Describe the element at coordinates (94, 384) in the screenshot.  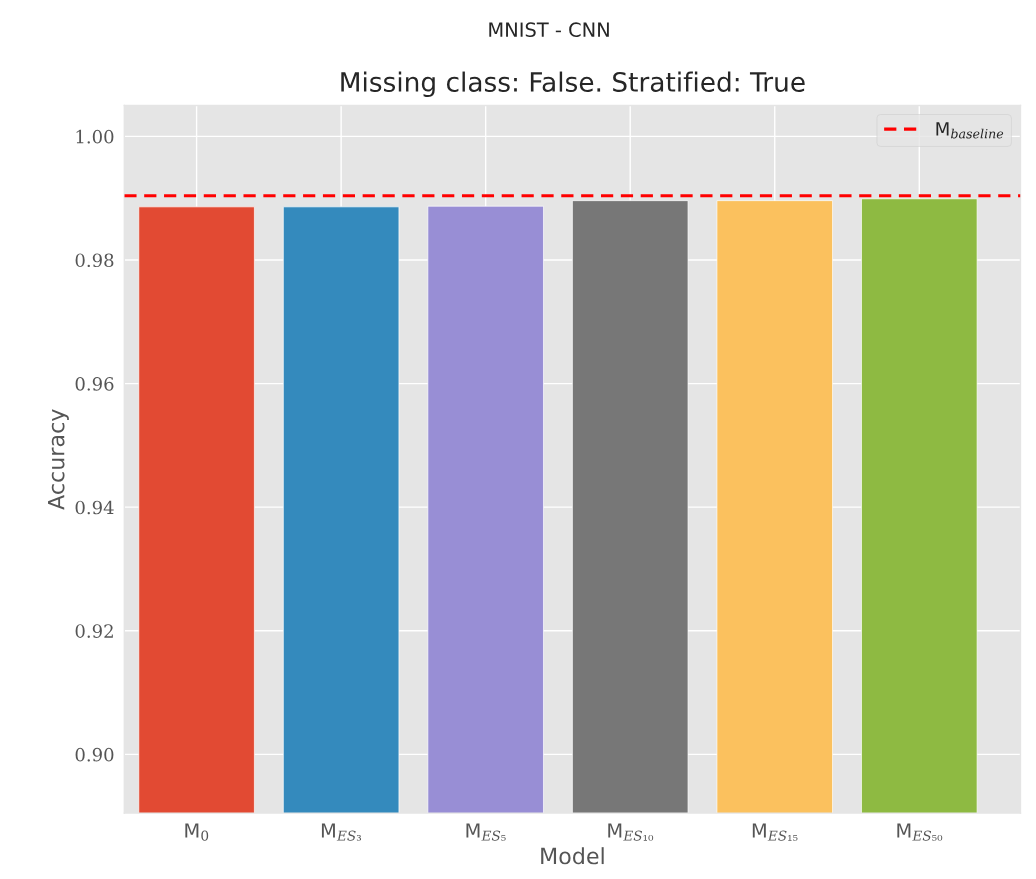
I see `y-tick-label: 0.96` at that location.